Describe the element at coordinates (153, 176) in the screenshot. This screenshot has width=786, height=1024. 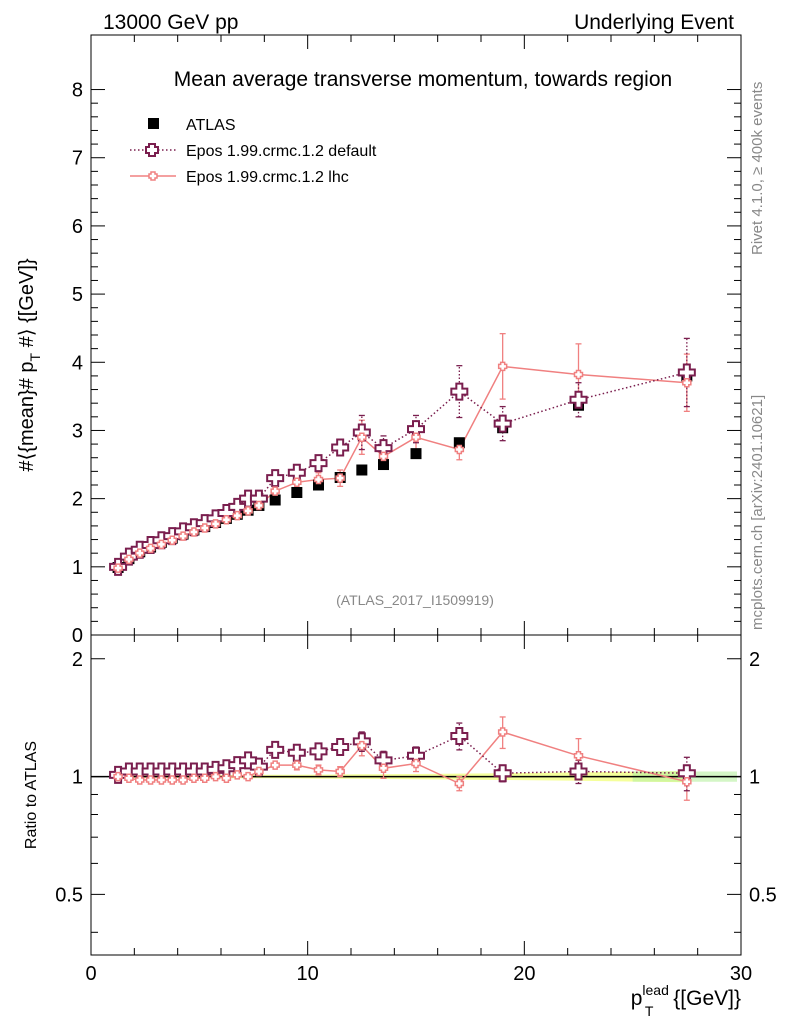
I see `legend-marker-lhc` at that location.